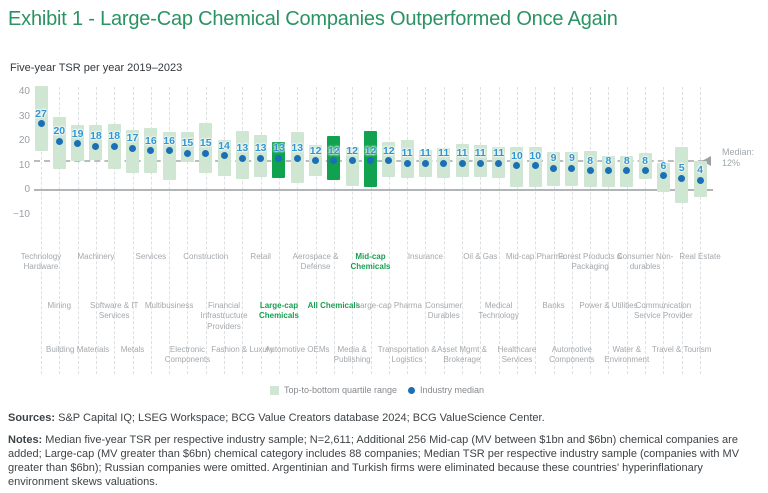  Describe the element at coordinates (590, 262) in the screenshot. I see `category-label: Forest Products & Packaging` at that location.